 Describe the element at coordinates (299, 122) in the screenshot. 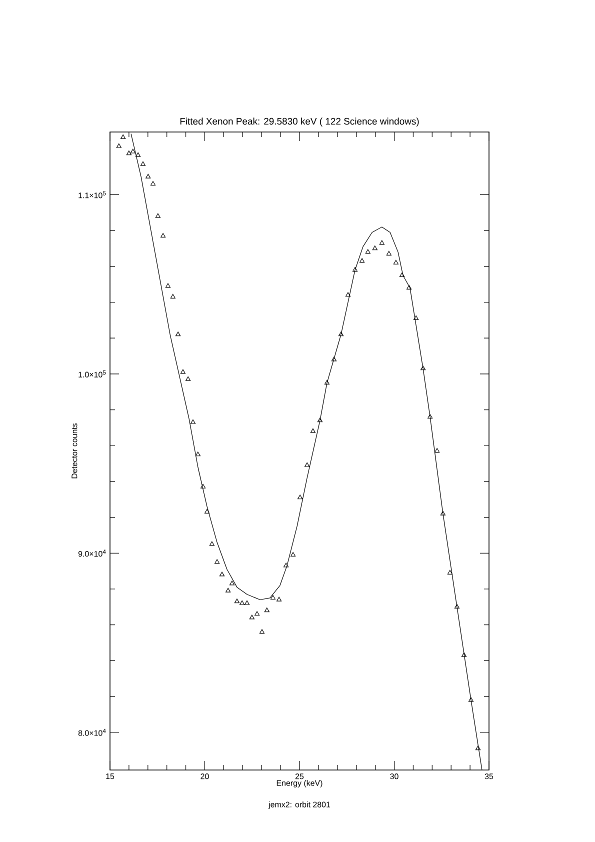

I see `chart-title: Fitted Xenon Peak: 29.5830 keV ( 122 Science windows)` at that location.